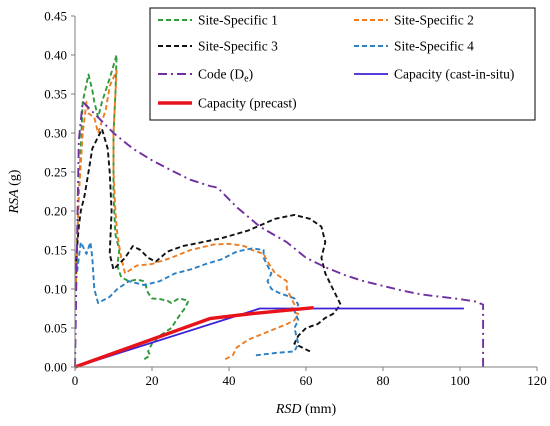  What do you see at coordinates (55, 367) in the screenshot?
I see `y-tick-label: 0.00` at bounding box center [55, 367].